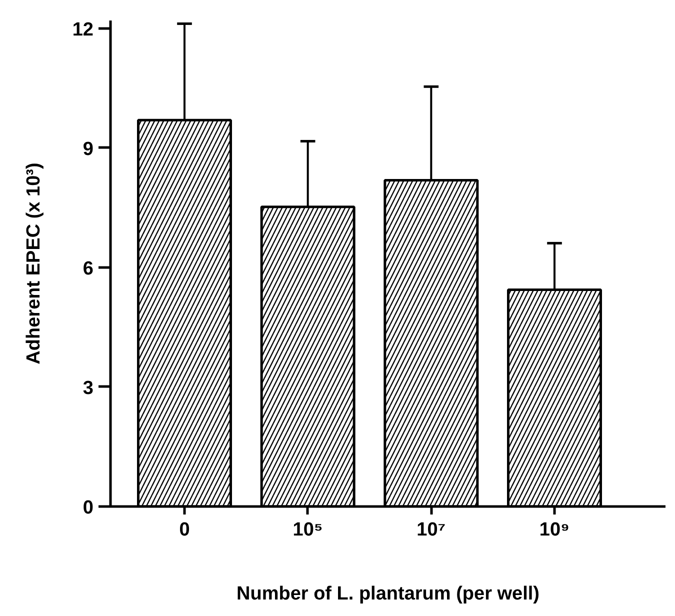 The width and height of the screenshot is (675, 616). I want to click on x-tick-label: 10⁷, so click(431, 530).